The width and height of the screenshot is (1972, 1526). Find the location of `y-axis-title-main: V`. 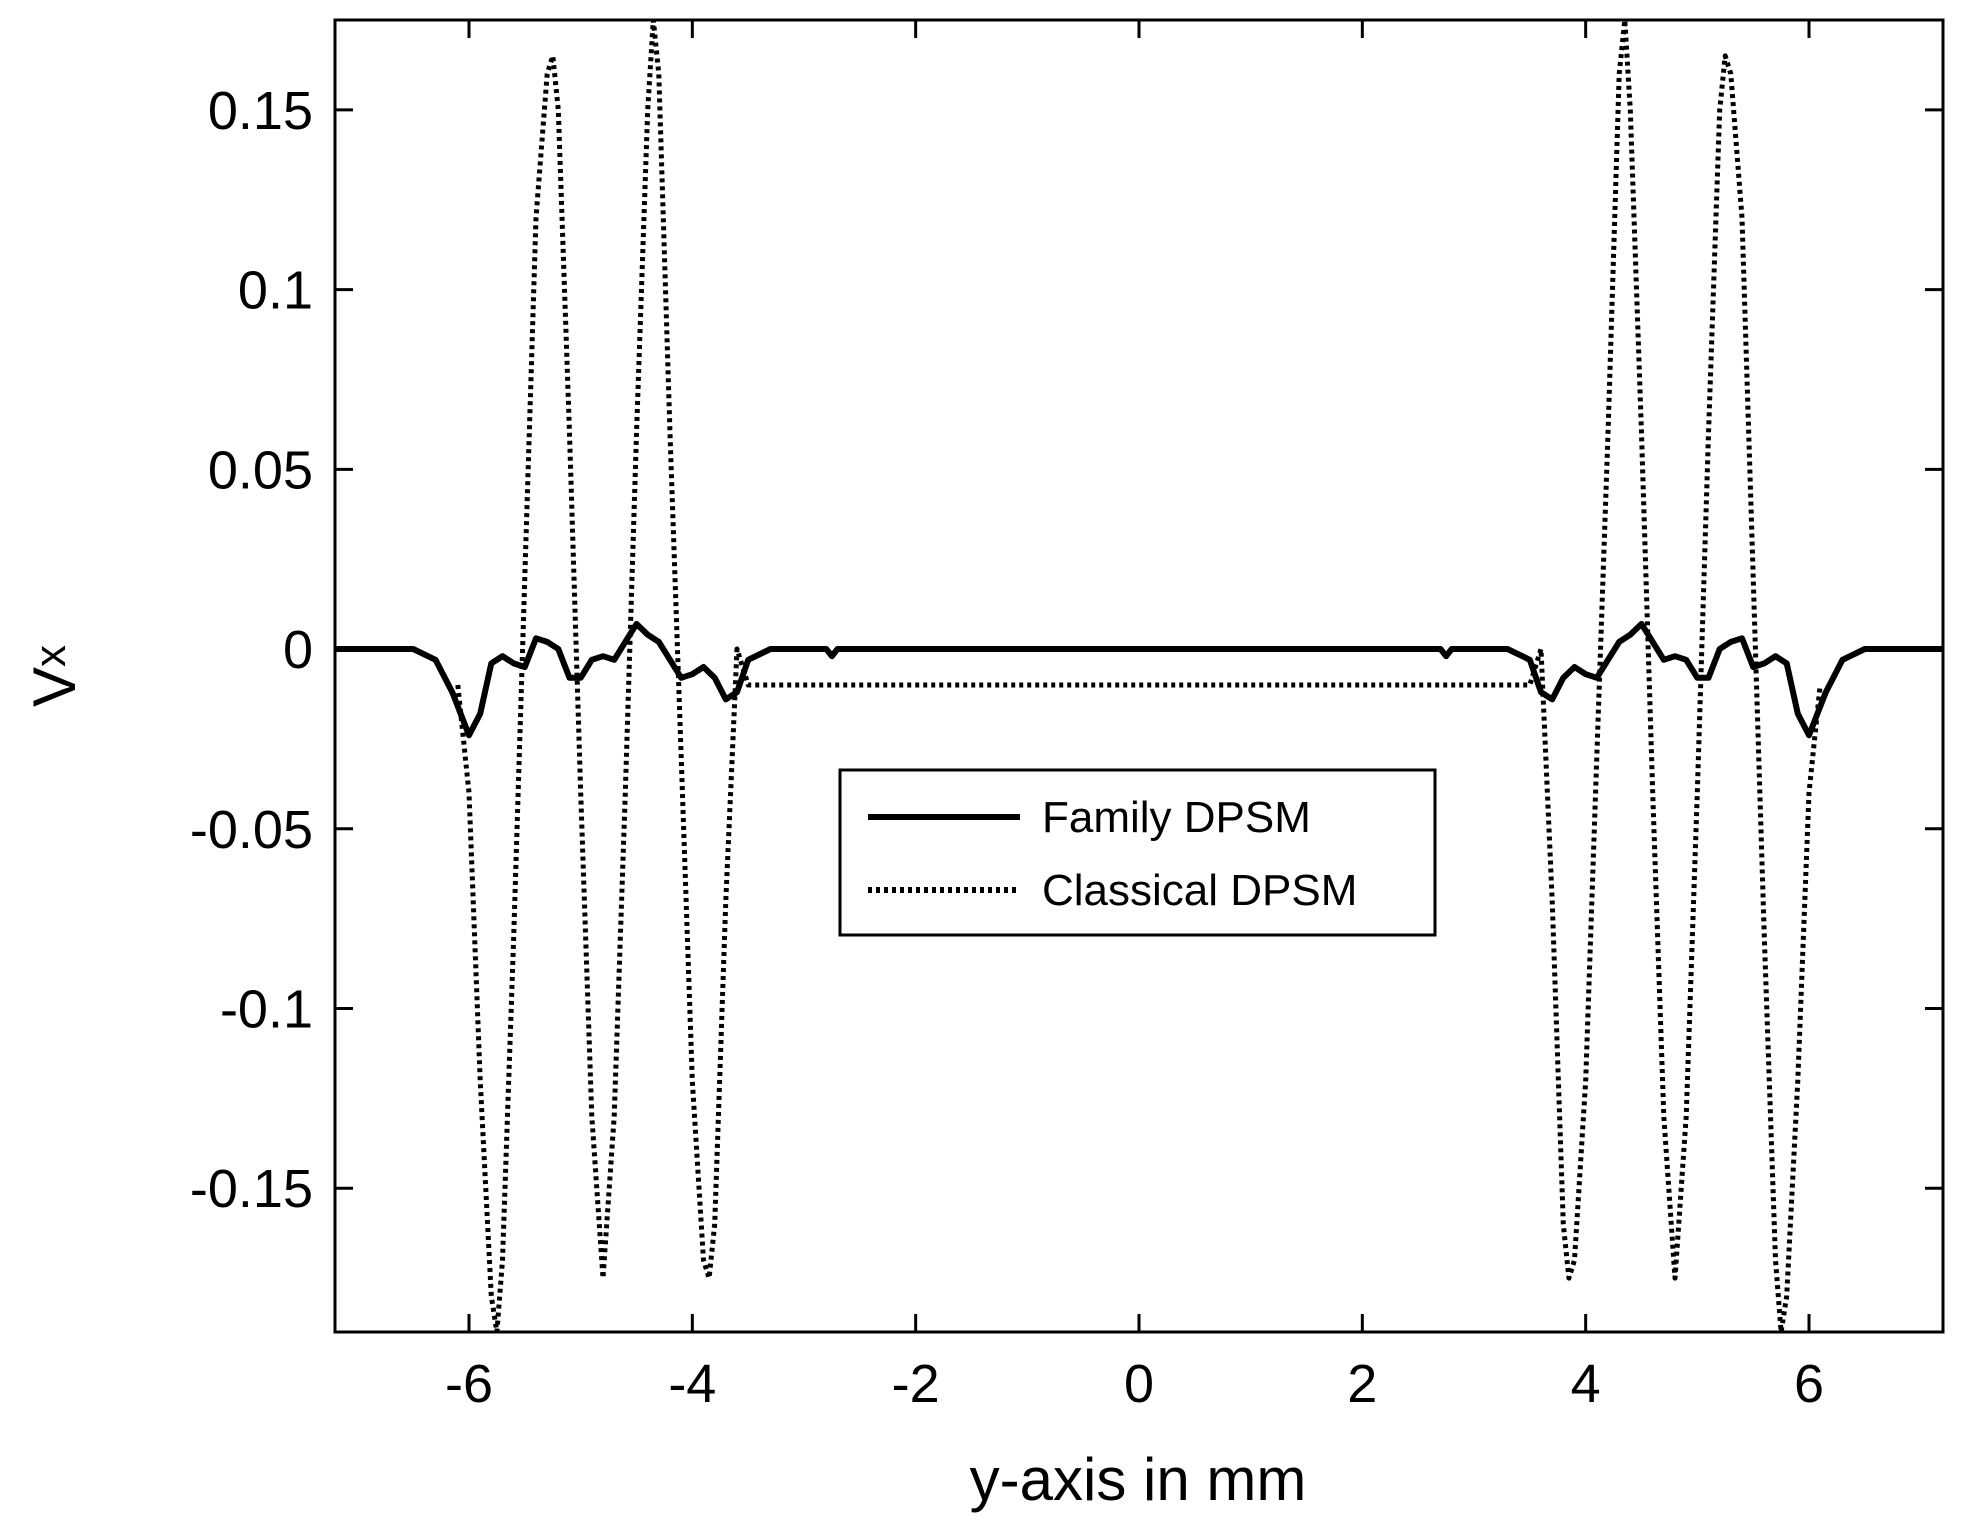

y-axis-title-main: V is located at coordinates (54, 687).